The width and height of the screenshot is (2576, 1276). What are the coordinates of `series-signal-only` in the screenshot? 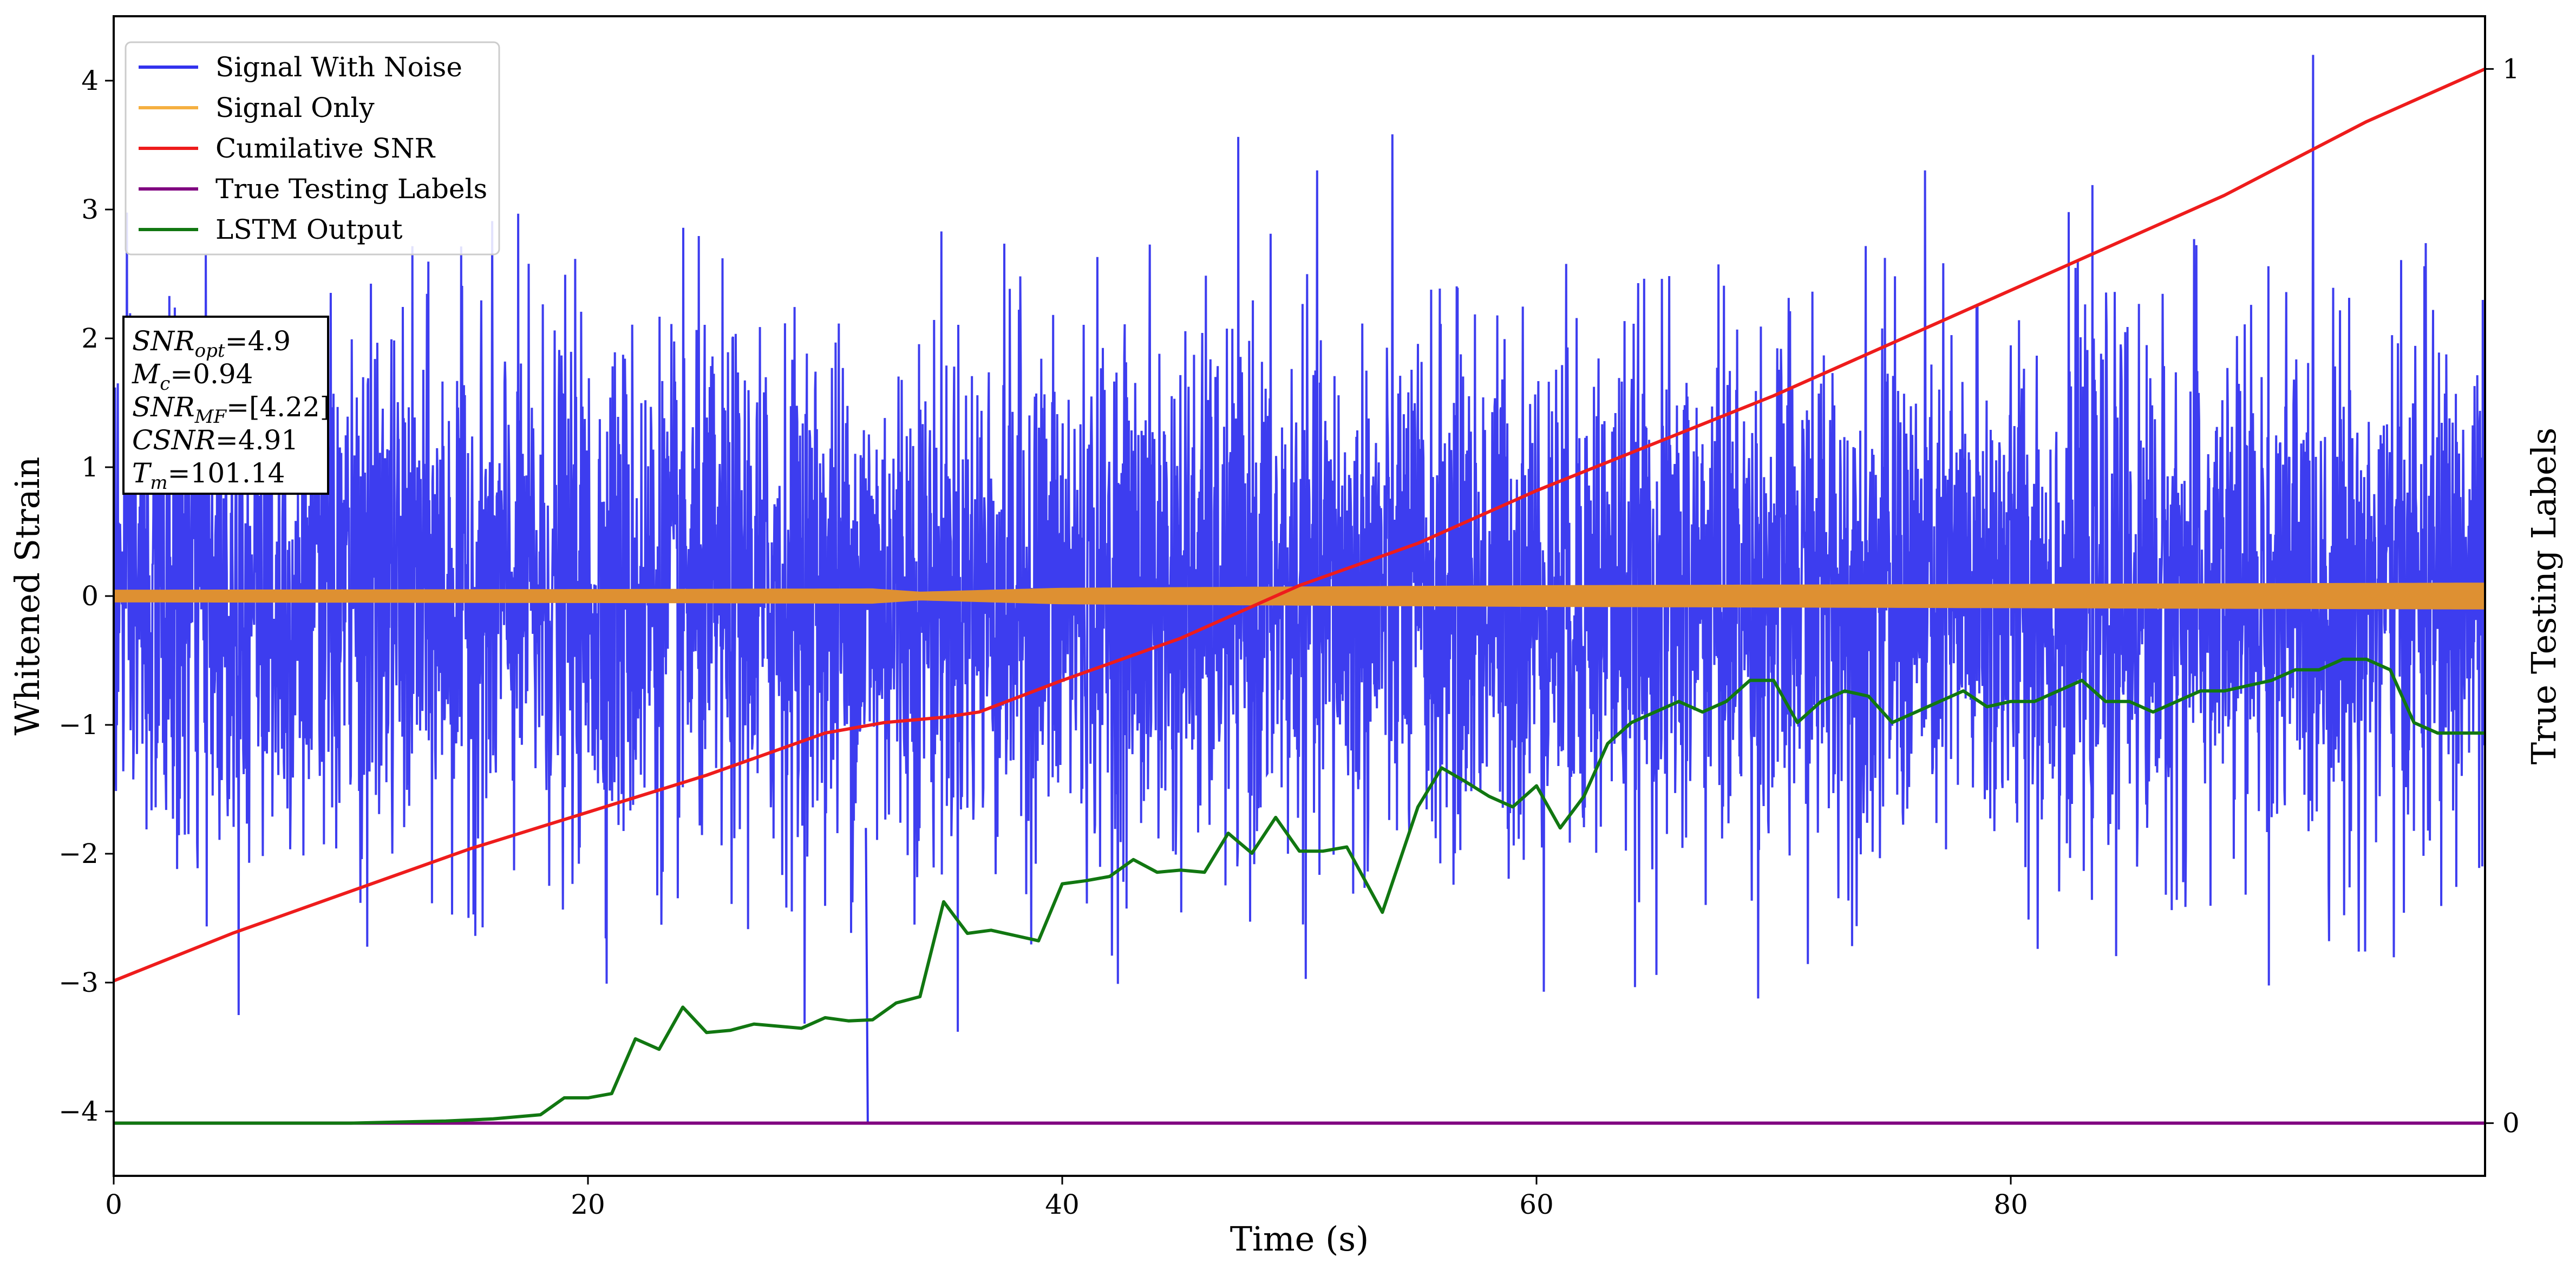 It's located at (1300, 596).